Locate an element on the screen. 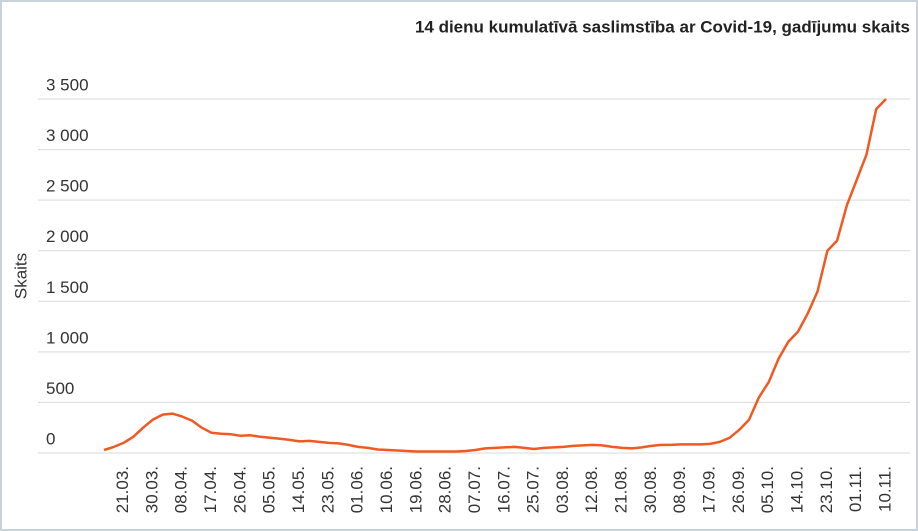  y-tick-label: 3 000 is located at coordinates (67, 135).